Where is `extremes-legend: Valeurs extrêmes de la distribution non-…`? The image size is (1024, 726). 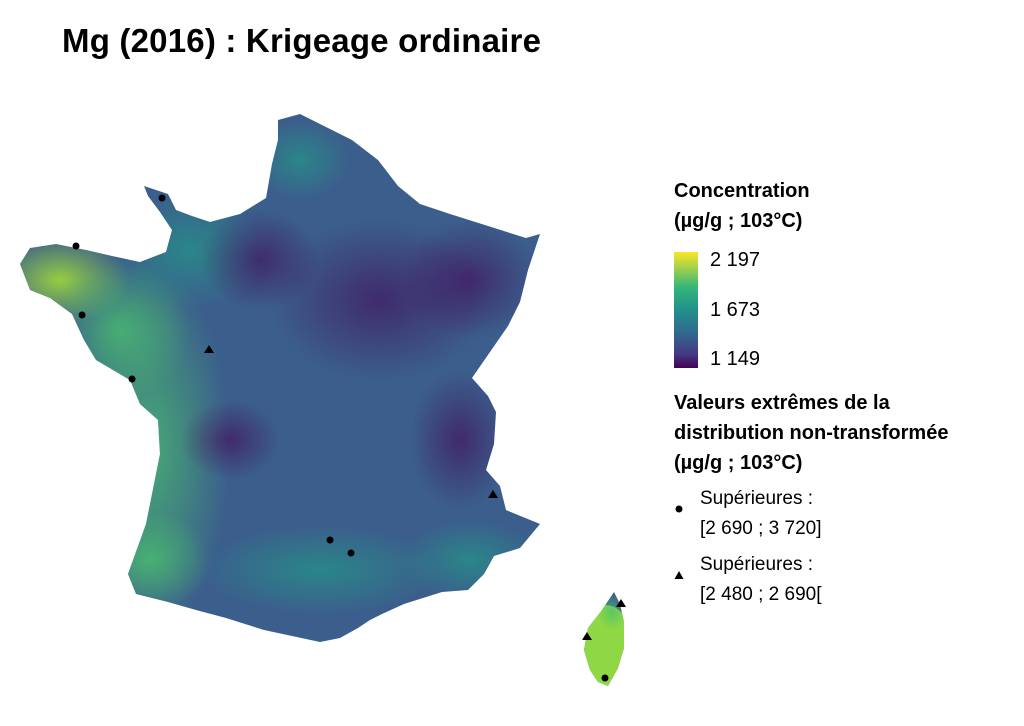 extremes-legend: Valeurs extrêmes de la distribution non-… is located at coordinates (844, 499).